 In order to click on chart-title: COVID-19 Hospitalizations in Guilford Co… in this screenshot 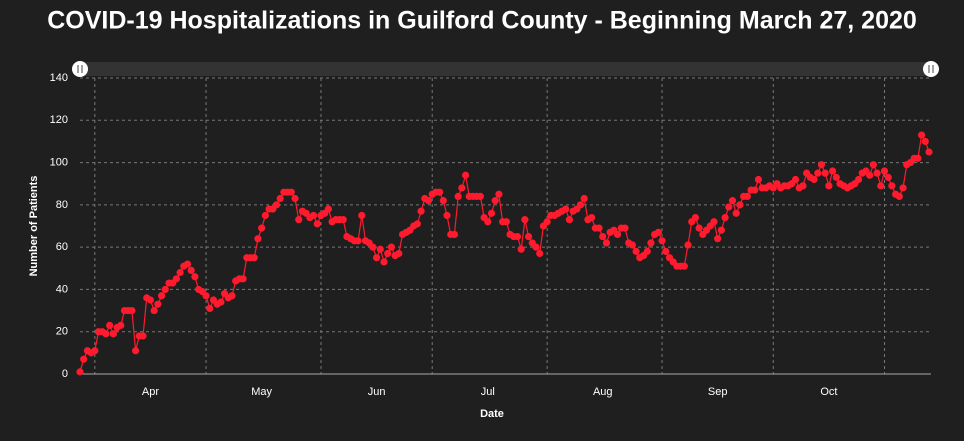, I will do `click(482, 21)`.